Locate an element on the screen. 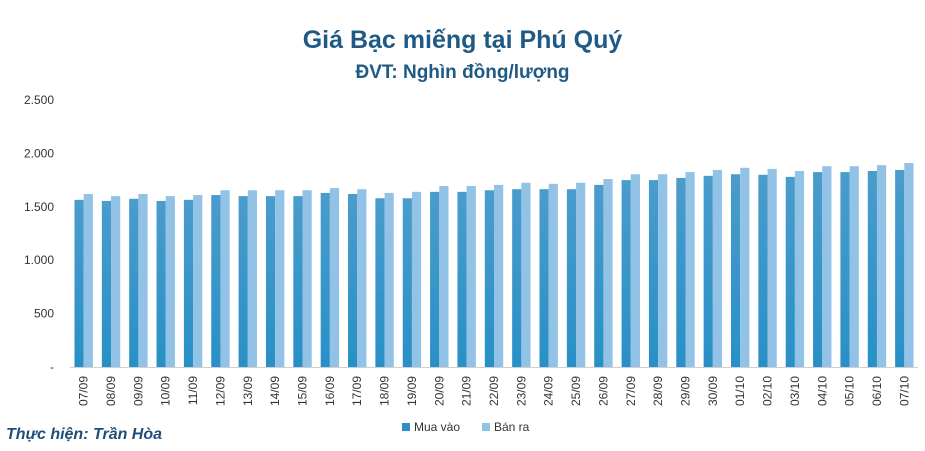  x-tick-label: 22/09 is located at coordinates (494, 391).